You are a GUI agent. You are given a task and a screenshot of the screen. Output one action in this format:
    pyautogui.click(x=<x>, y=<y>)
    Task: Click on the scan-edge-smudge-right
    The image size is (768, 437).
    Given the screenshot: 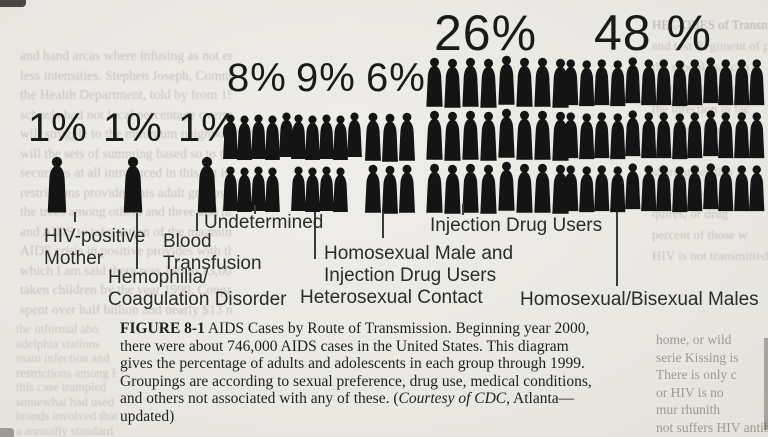 What is the action you would take?
    pyautogui.click(x=766, y=384)
    